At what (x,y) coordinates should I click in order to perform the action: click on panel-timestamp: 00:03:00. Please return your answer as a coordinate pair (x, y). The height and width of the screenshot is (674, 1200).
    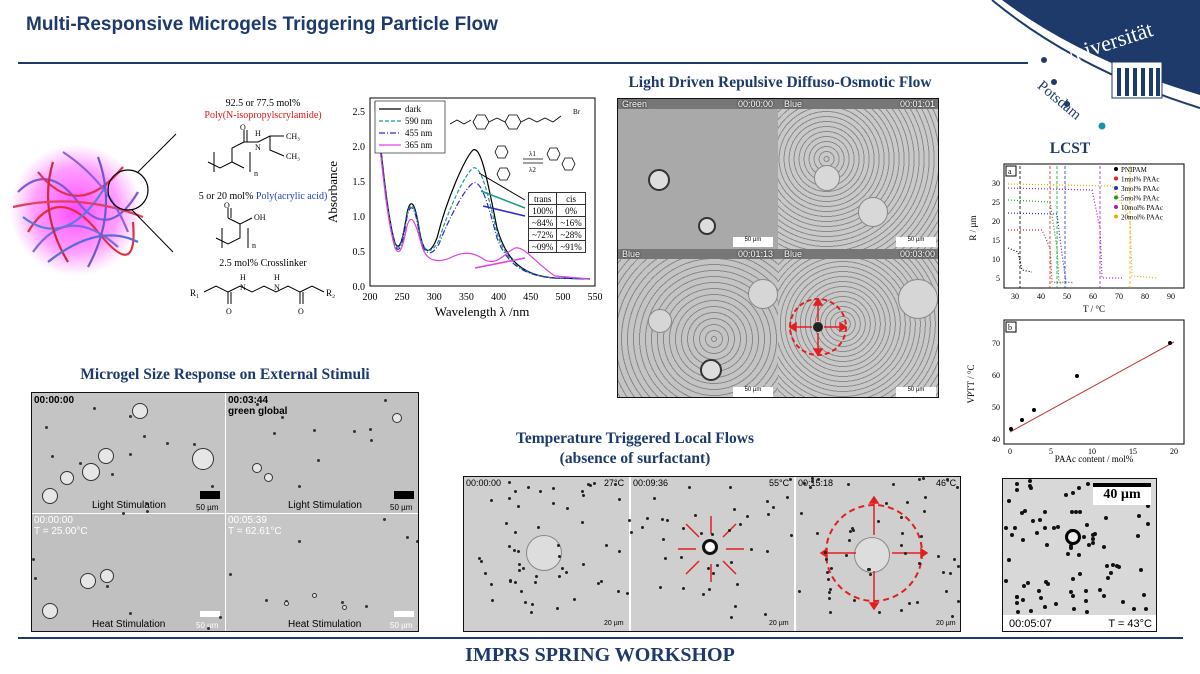
    Looking at the image, I should click on (918, 254).